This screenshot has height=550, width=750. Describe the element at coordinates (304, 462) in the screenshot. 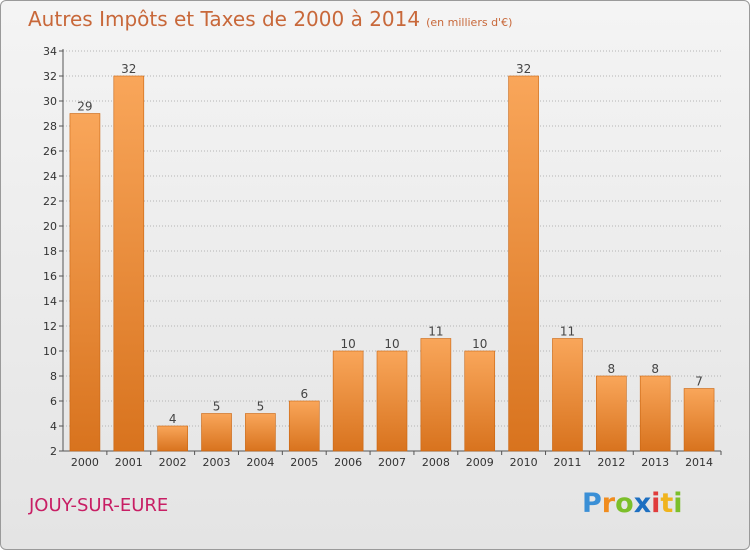

I see `x-tick-label: 2005` at that location.